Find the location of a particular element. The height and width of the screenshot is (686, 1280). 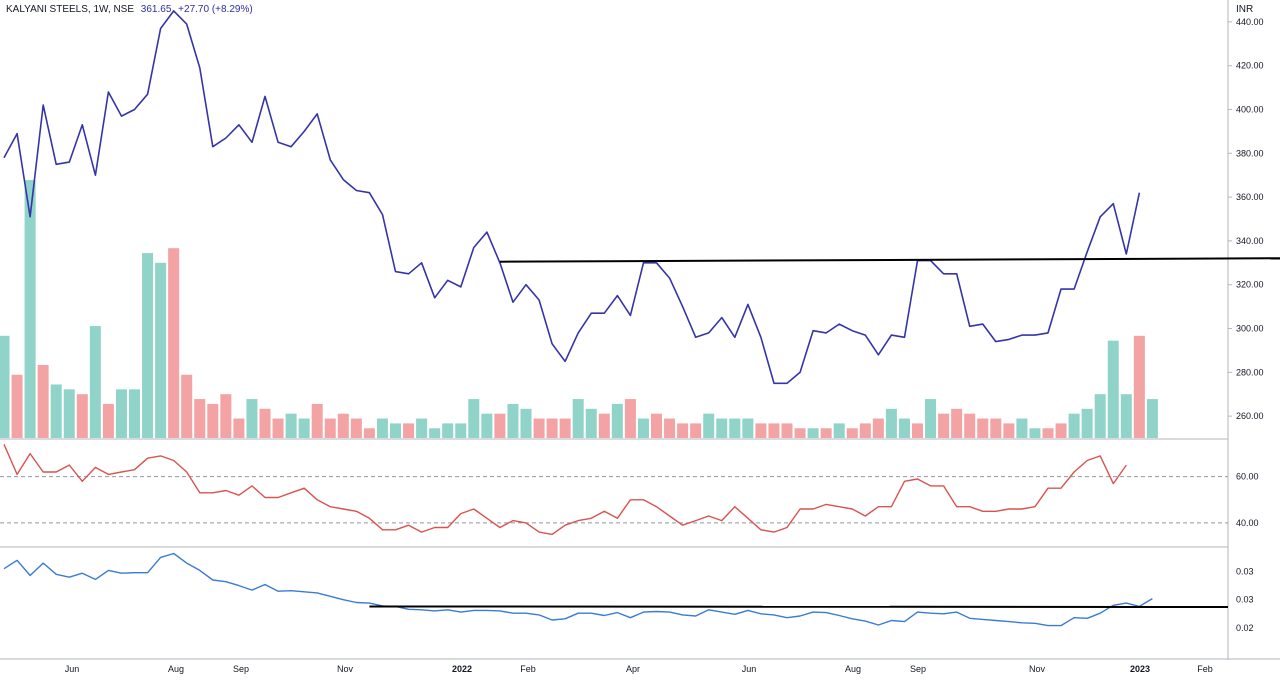

symbol-label: KALYANI STEELS, 1W, NSE is located at coordinates (70, 9).